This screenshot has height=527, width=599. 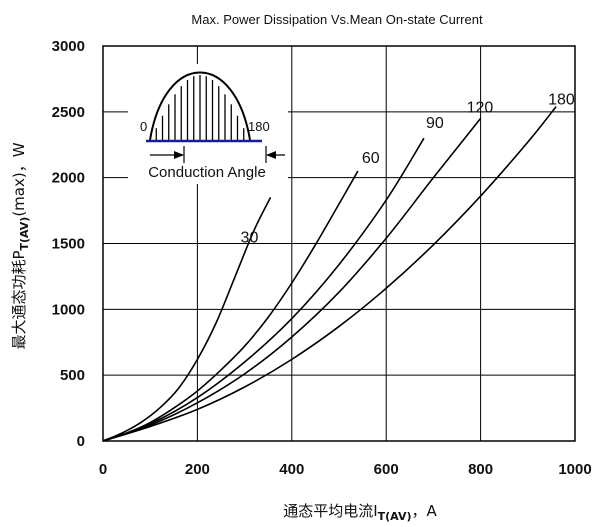 What do you see at coordinates (480, 469) in the screenshot?
I see `x-tick-label: 800` at bounding box center [480, 469].